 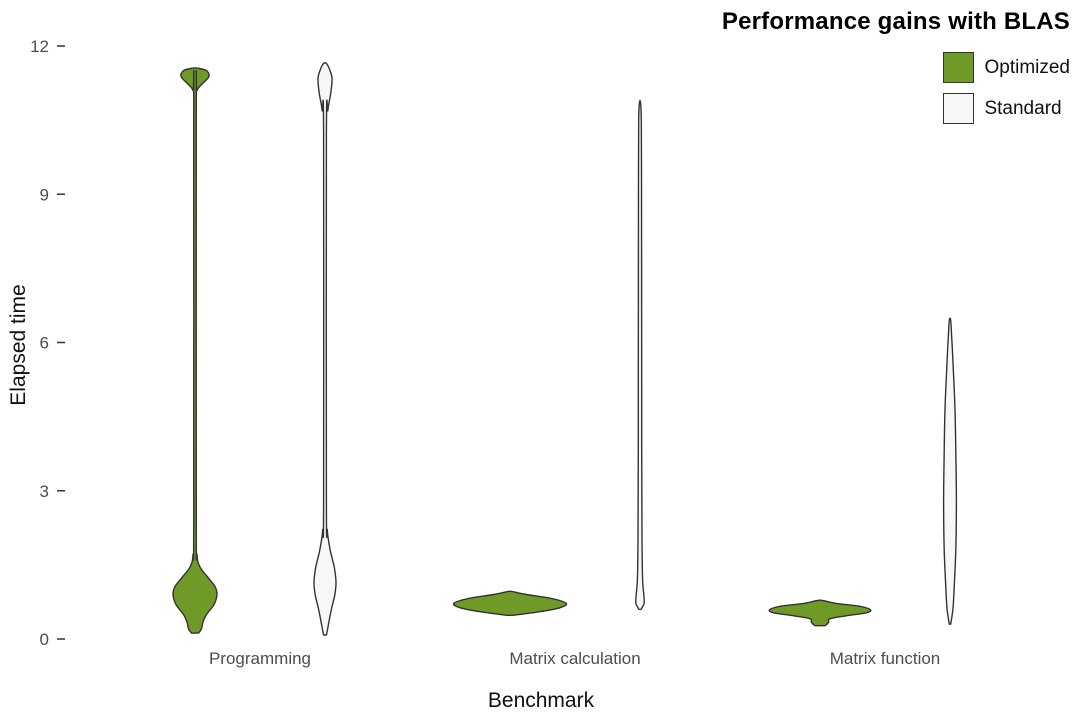 What do you see at coordinates (950, 471) in the screenshot?
I see `violin-matrix-function-standard` at bounding box center [950, 471].